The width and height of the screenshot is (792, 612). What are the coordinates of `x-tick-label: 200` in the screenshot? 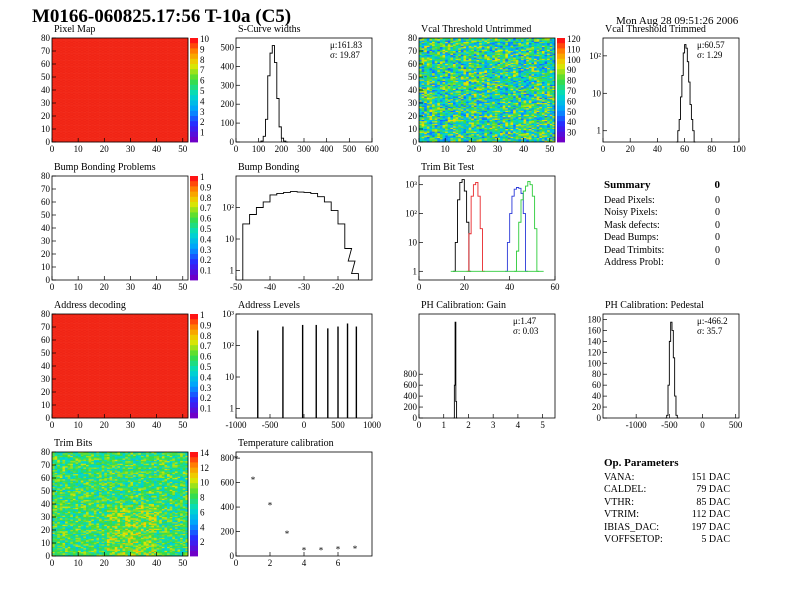 It's located at (282, 149).